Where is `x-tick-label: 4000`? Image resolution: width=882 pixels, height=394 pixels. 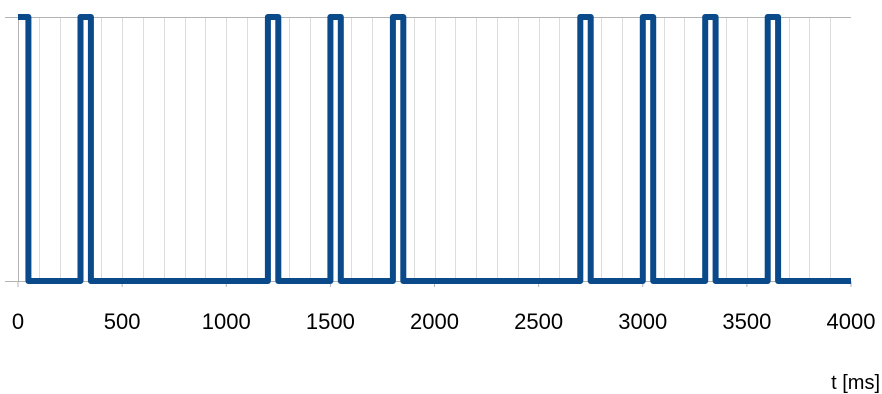 x-tick-label: 4000 is located at coordinates (851, 321).